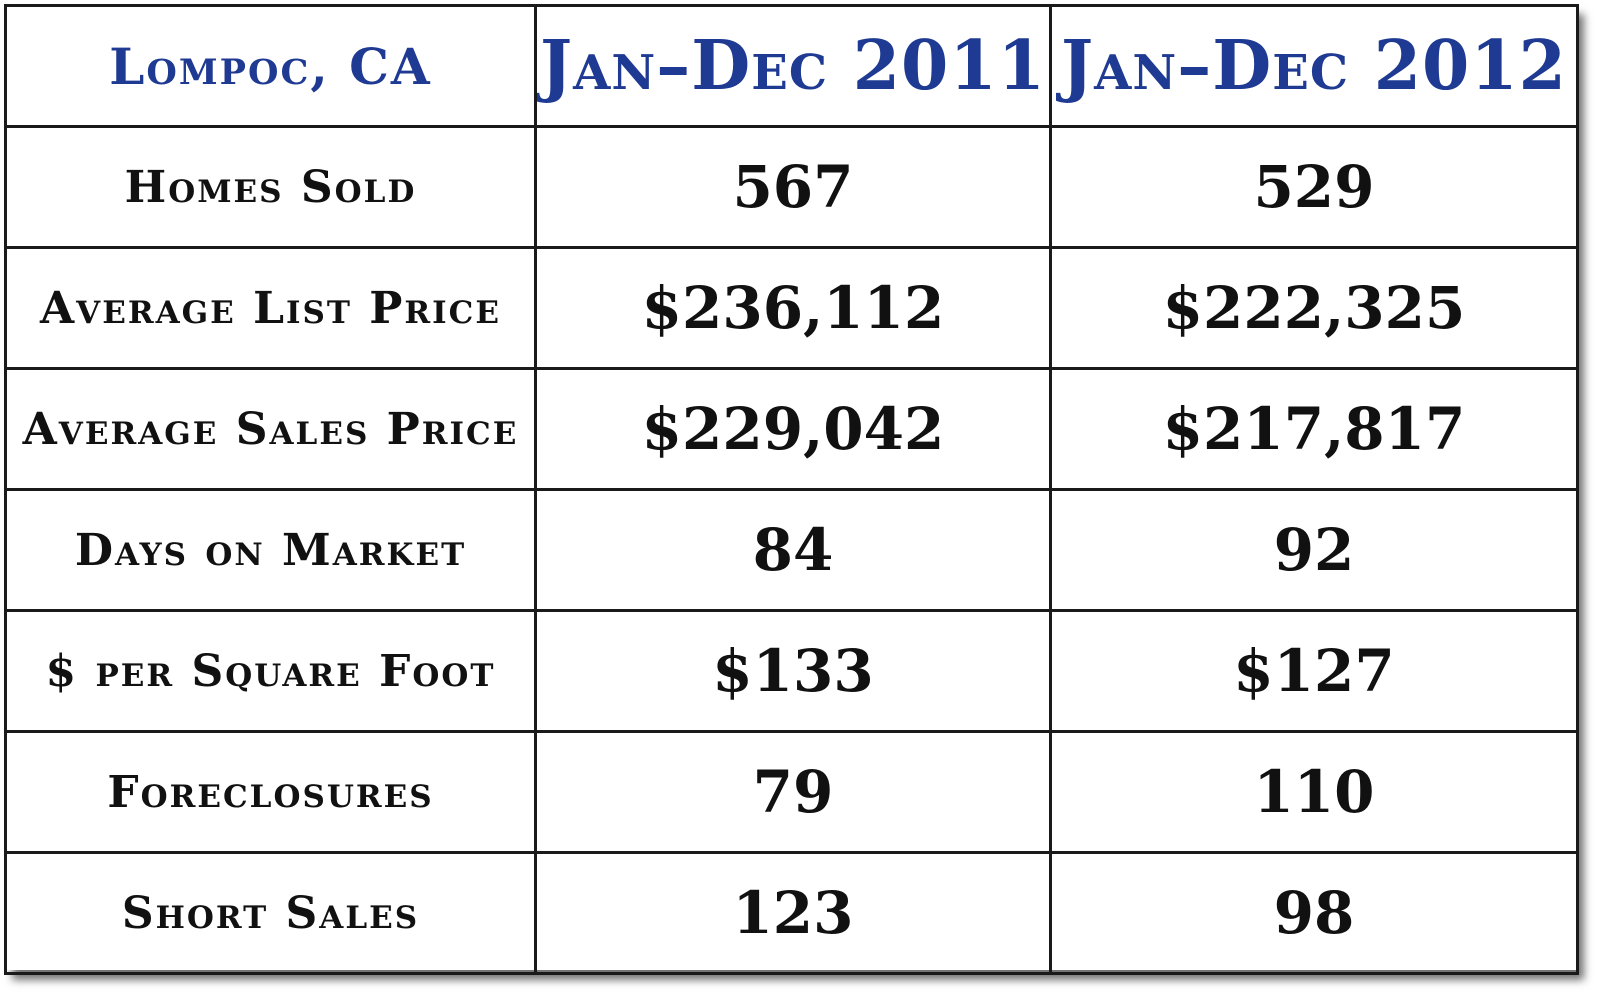  I want to click on row-label: Foreclosures, so click(270, 792).